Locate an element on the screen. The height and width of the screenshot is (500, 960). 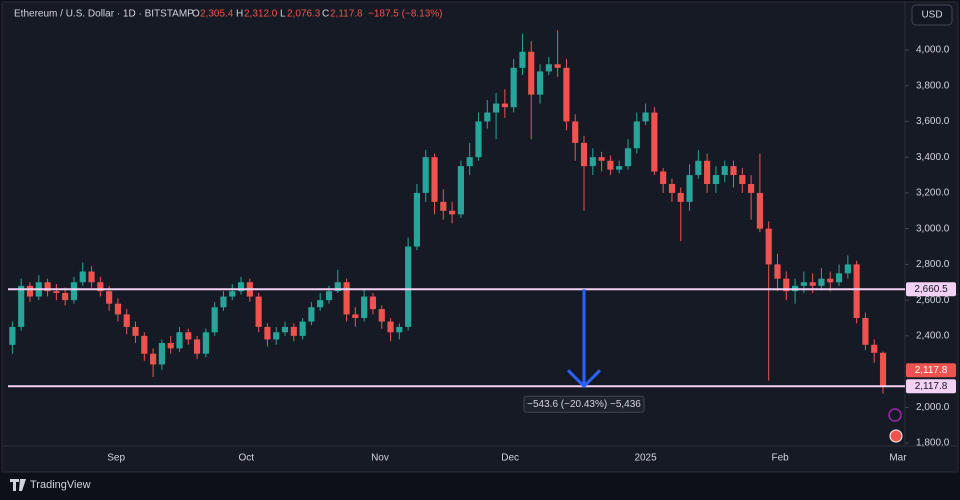
brand: TradingView is located at coordinates (60, 485).